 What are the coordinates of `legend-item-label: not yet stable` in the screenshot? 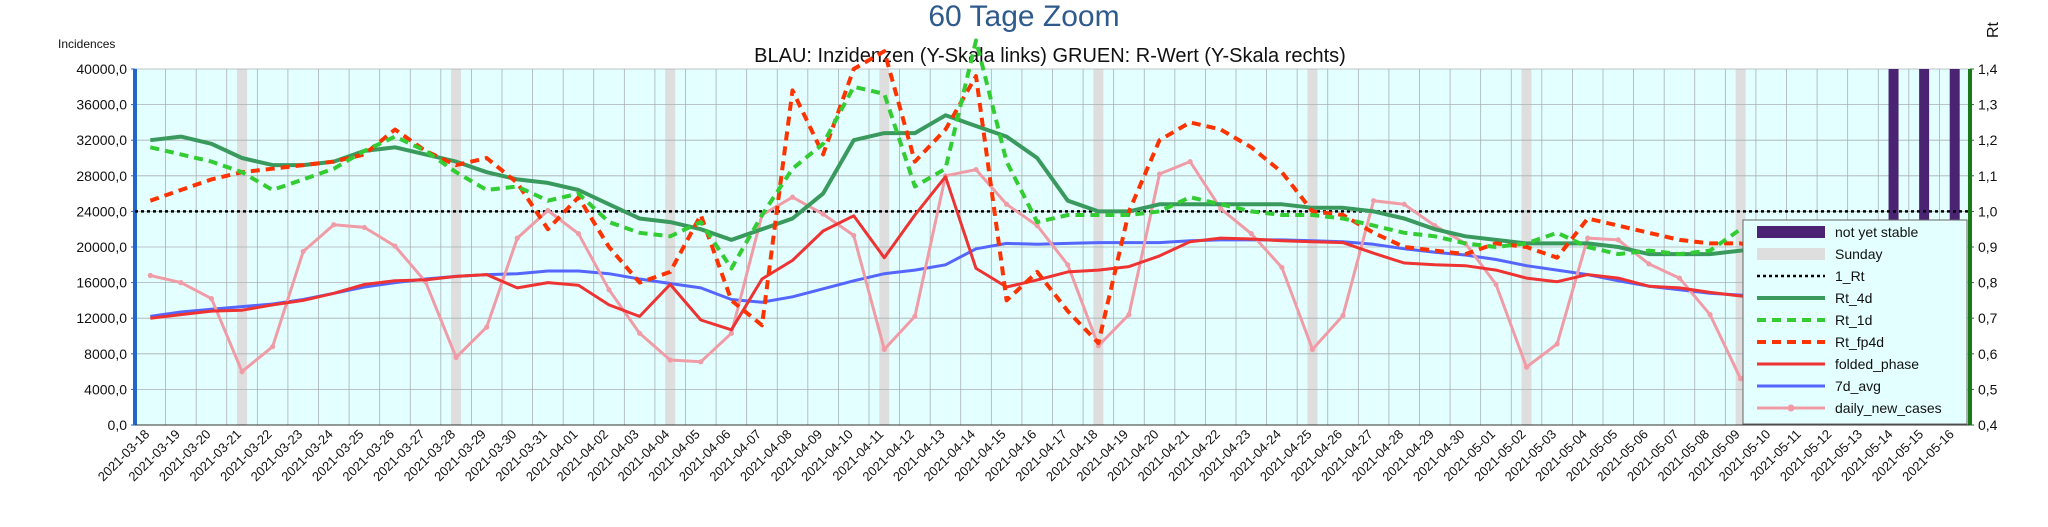 It's located at (1876, 232).